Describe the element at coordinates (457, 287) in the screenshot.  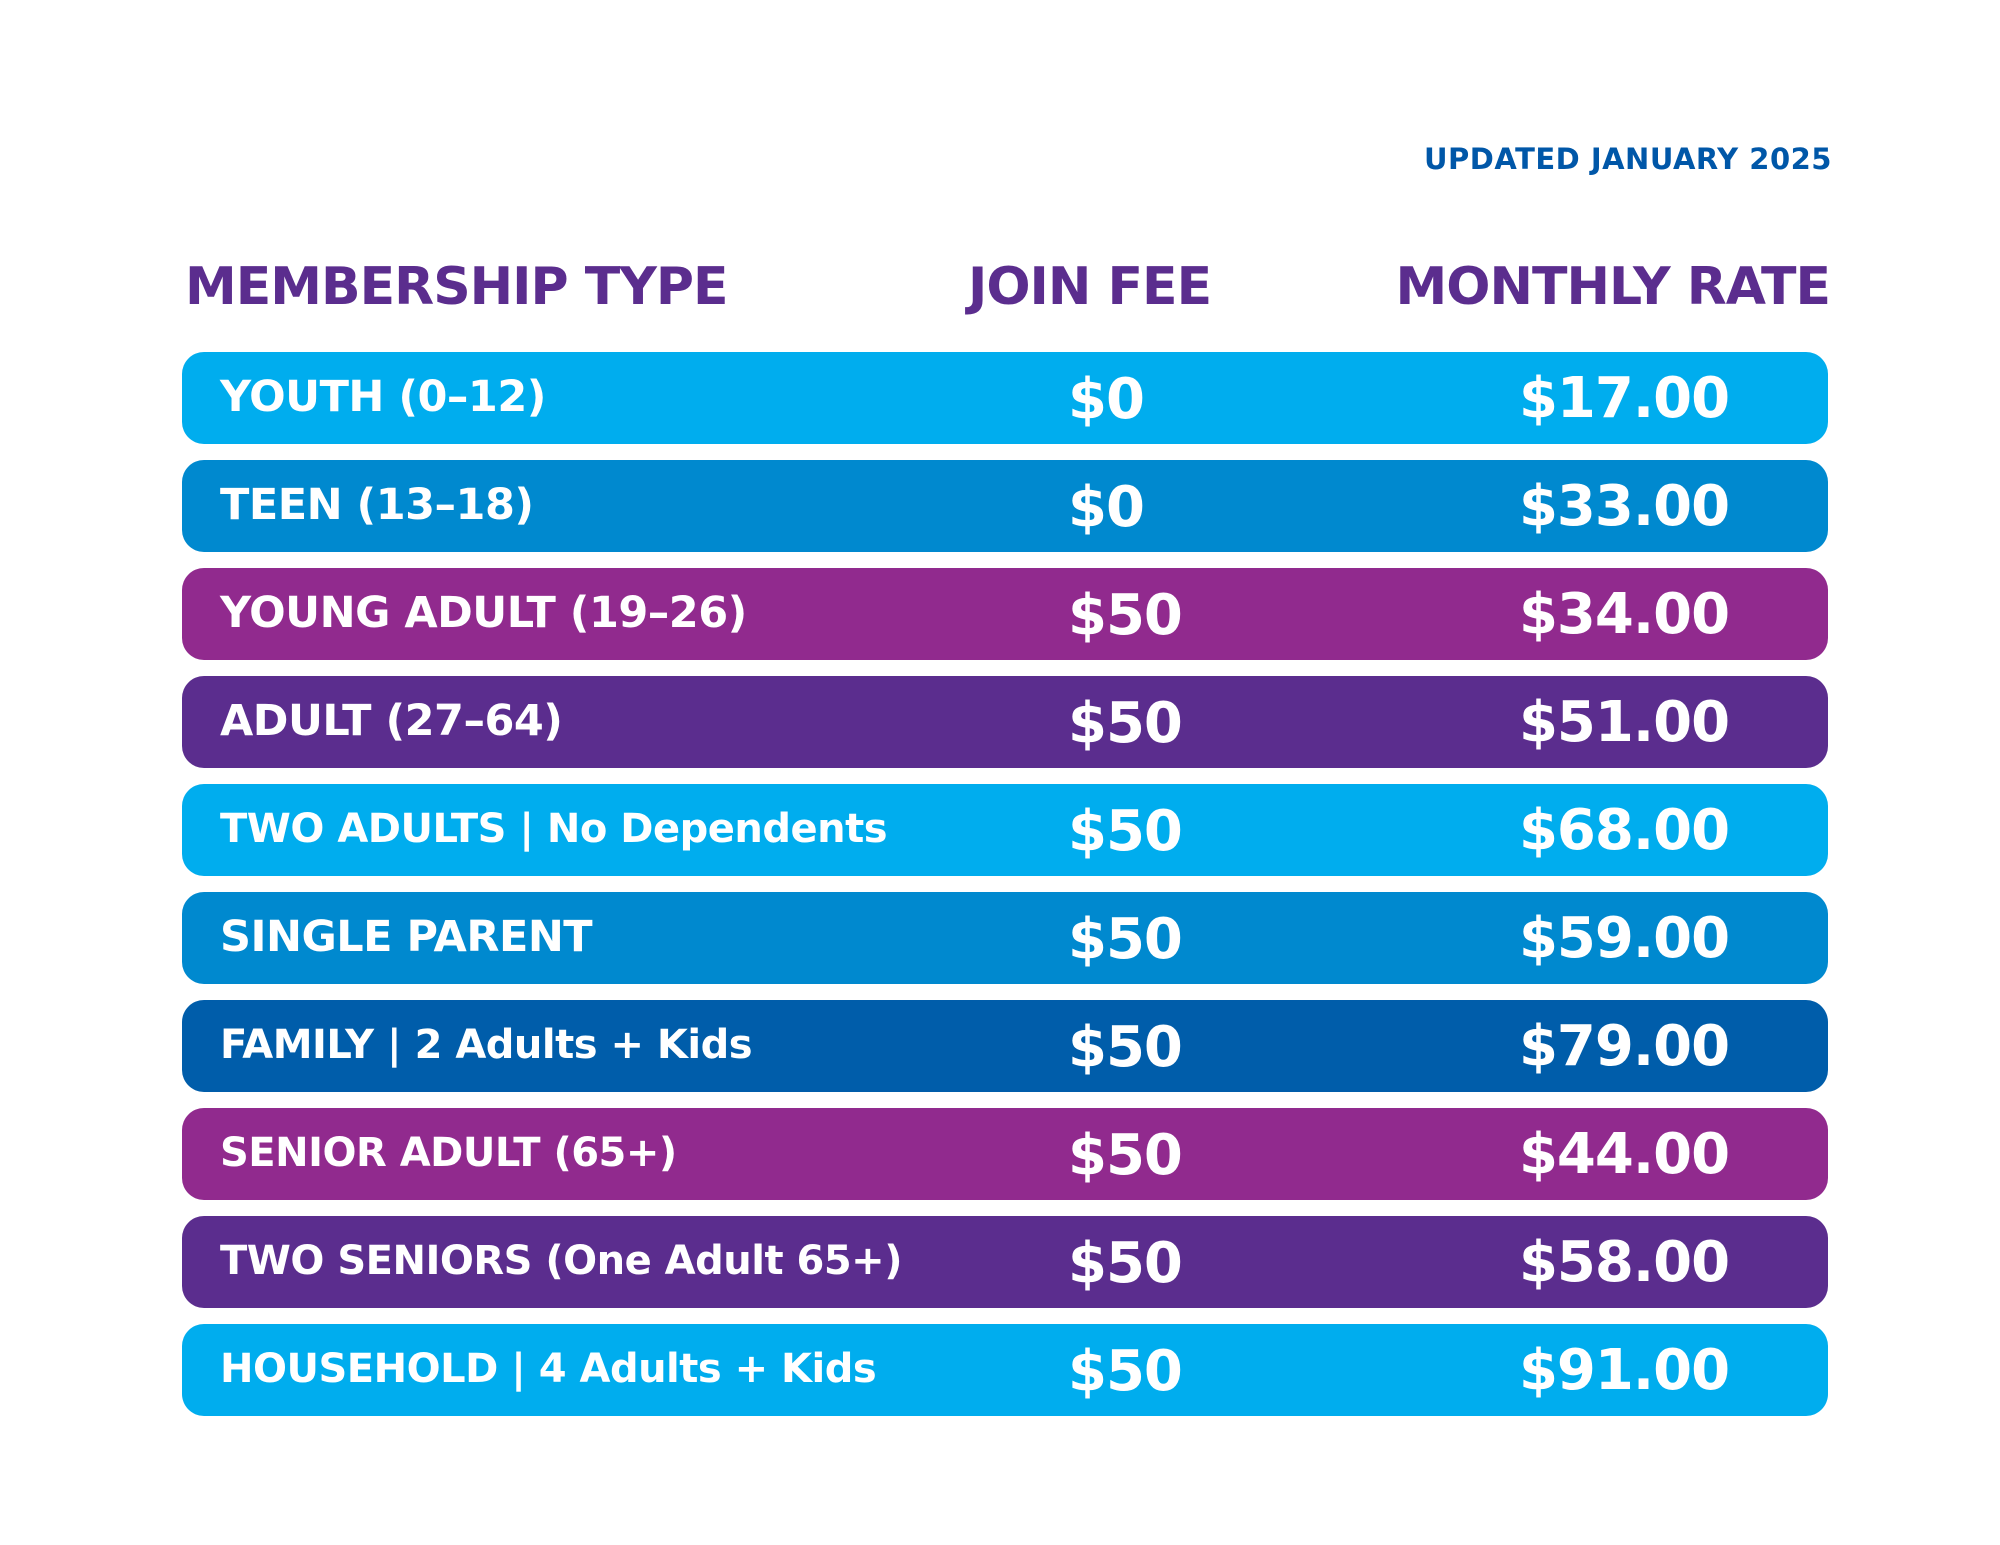
I see `header-membership-type: MEMBERSHIP TYPE` at that location.